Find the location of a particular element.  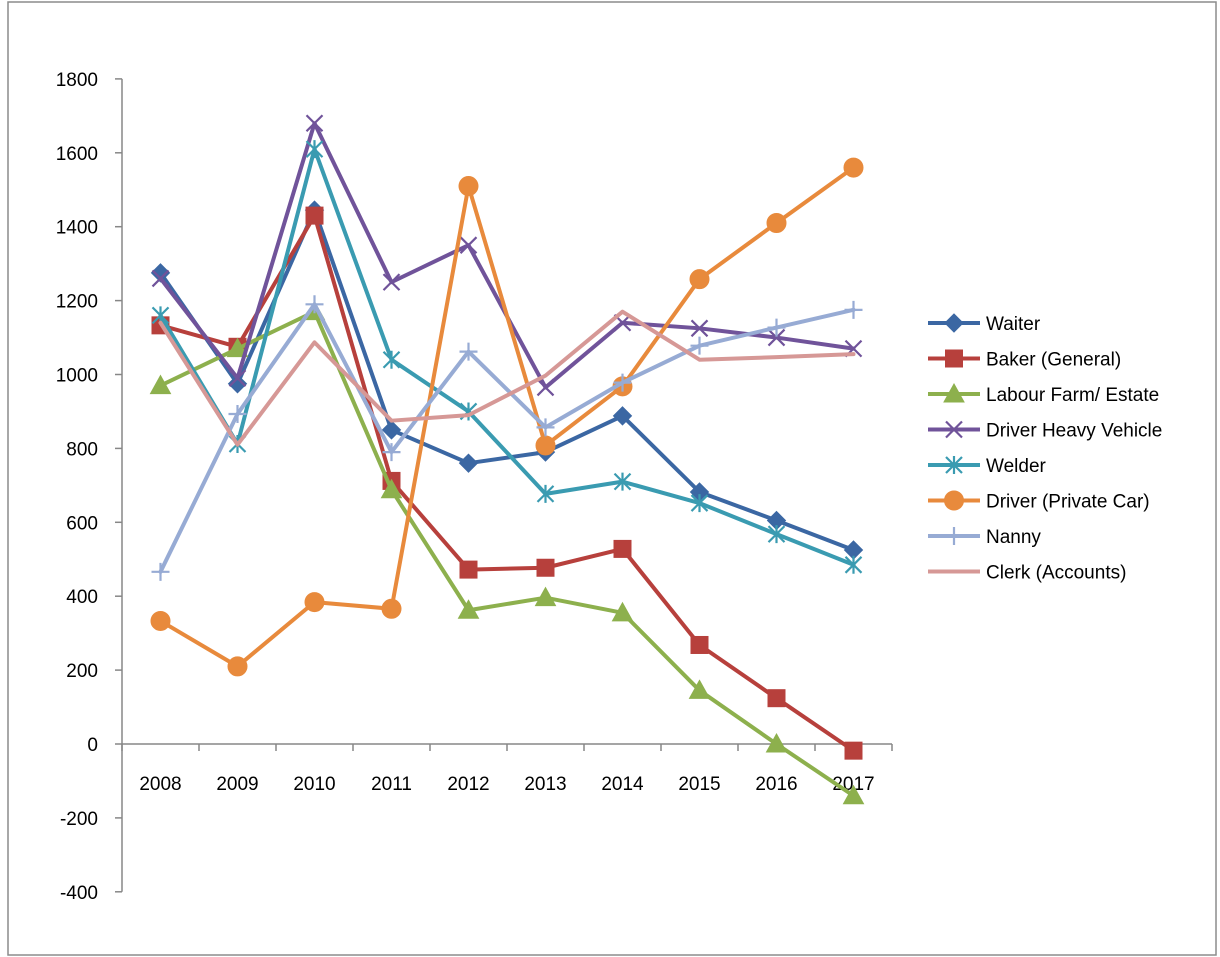

y-tick-label: 0 is located at coordinates (92, 745).